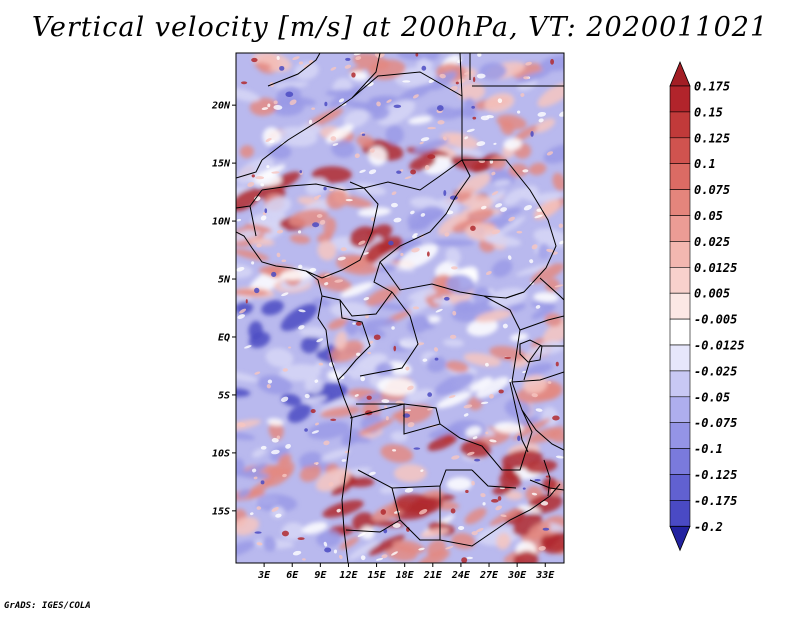  I want to click on colorbar-level-label: 0.125, so click(712, 138).